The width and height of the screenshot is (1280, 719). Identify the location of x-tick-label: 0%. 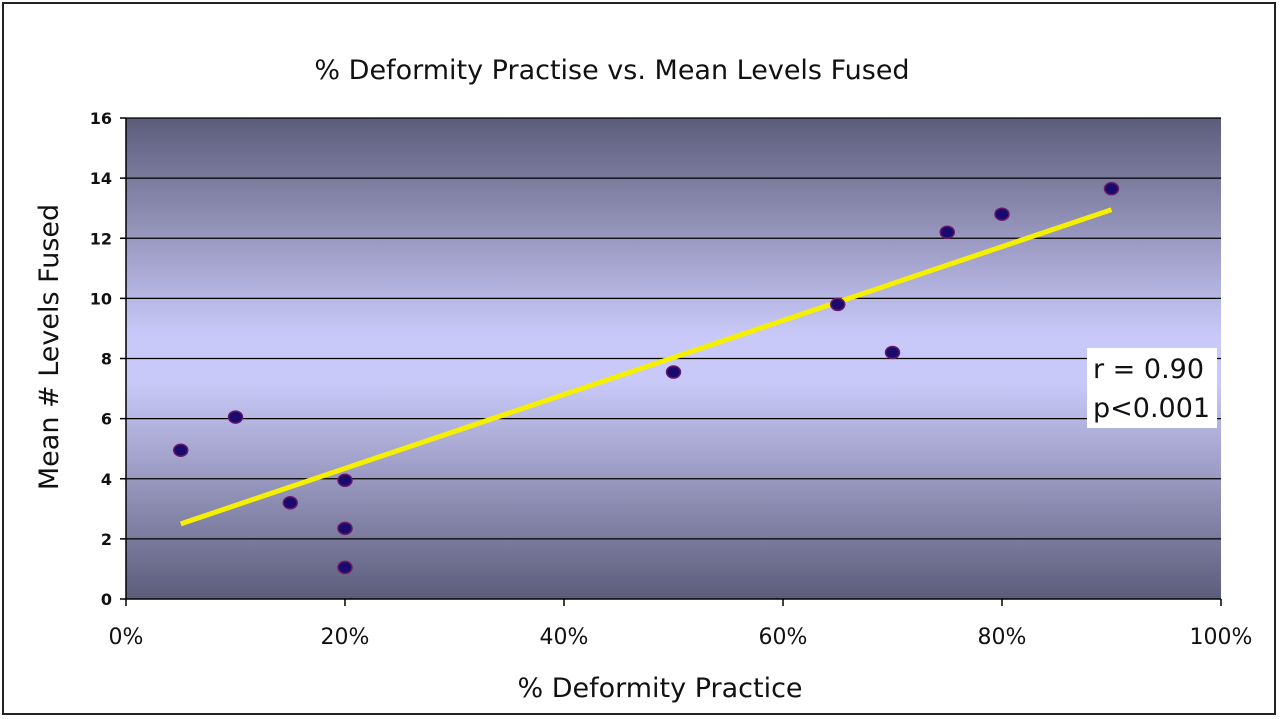
(126, 637).